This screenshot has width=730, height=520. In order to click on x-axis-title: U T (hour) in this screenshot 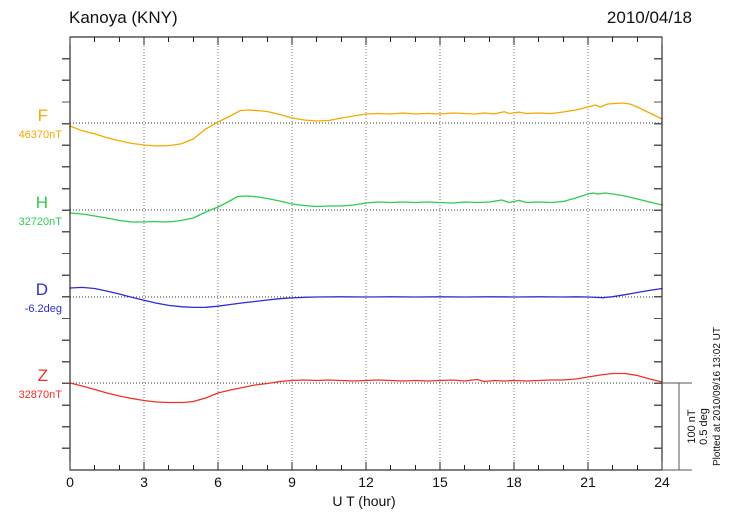, I will do `click(364, 501)`.